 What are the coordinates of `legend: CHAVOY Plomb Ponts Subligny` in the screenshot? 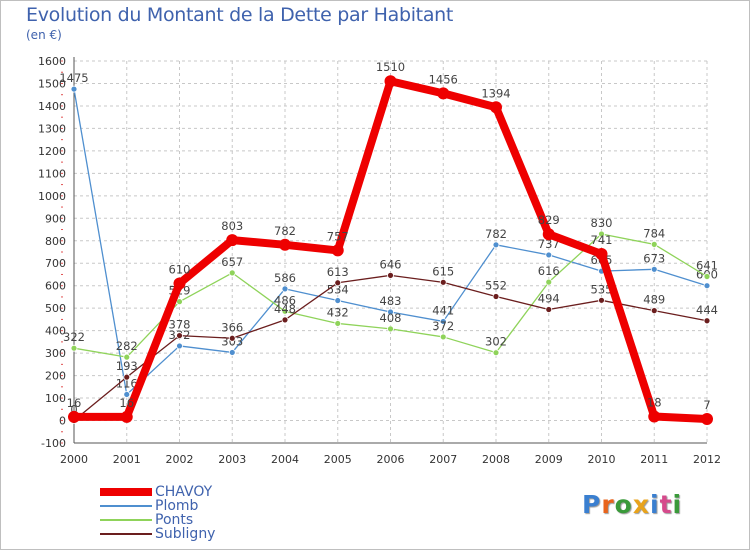 It's located at (157, 513).